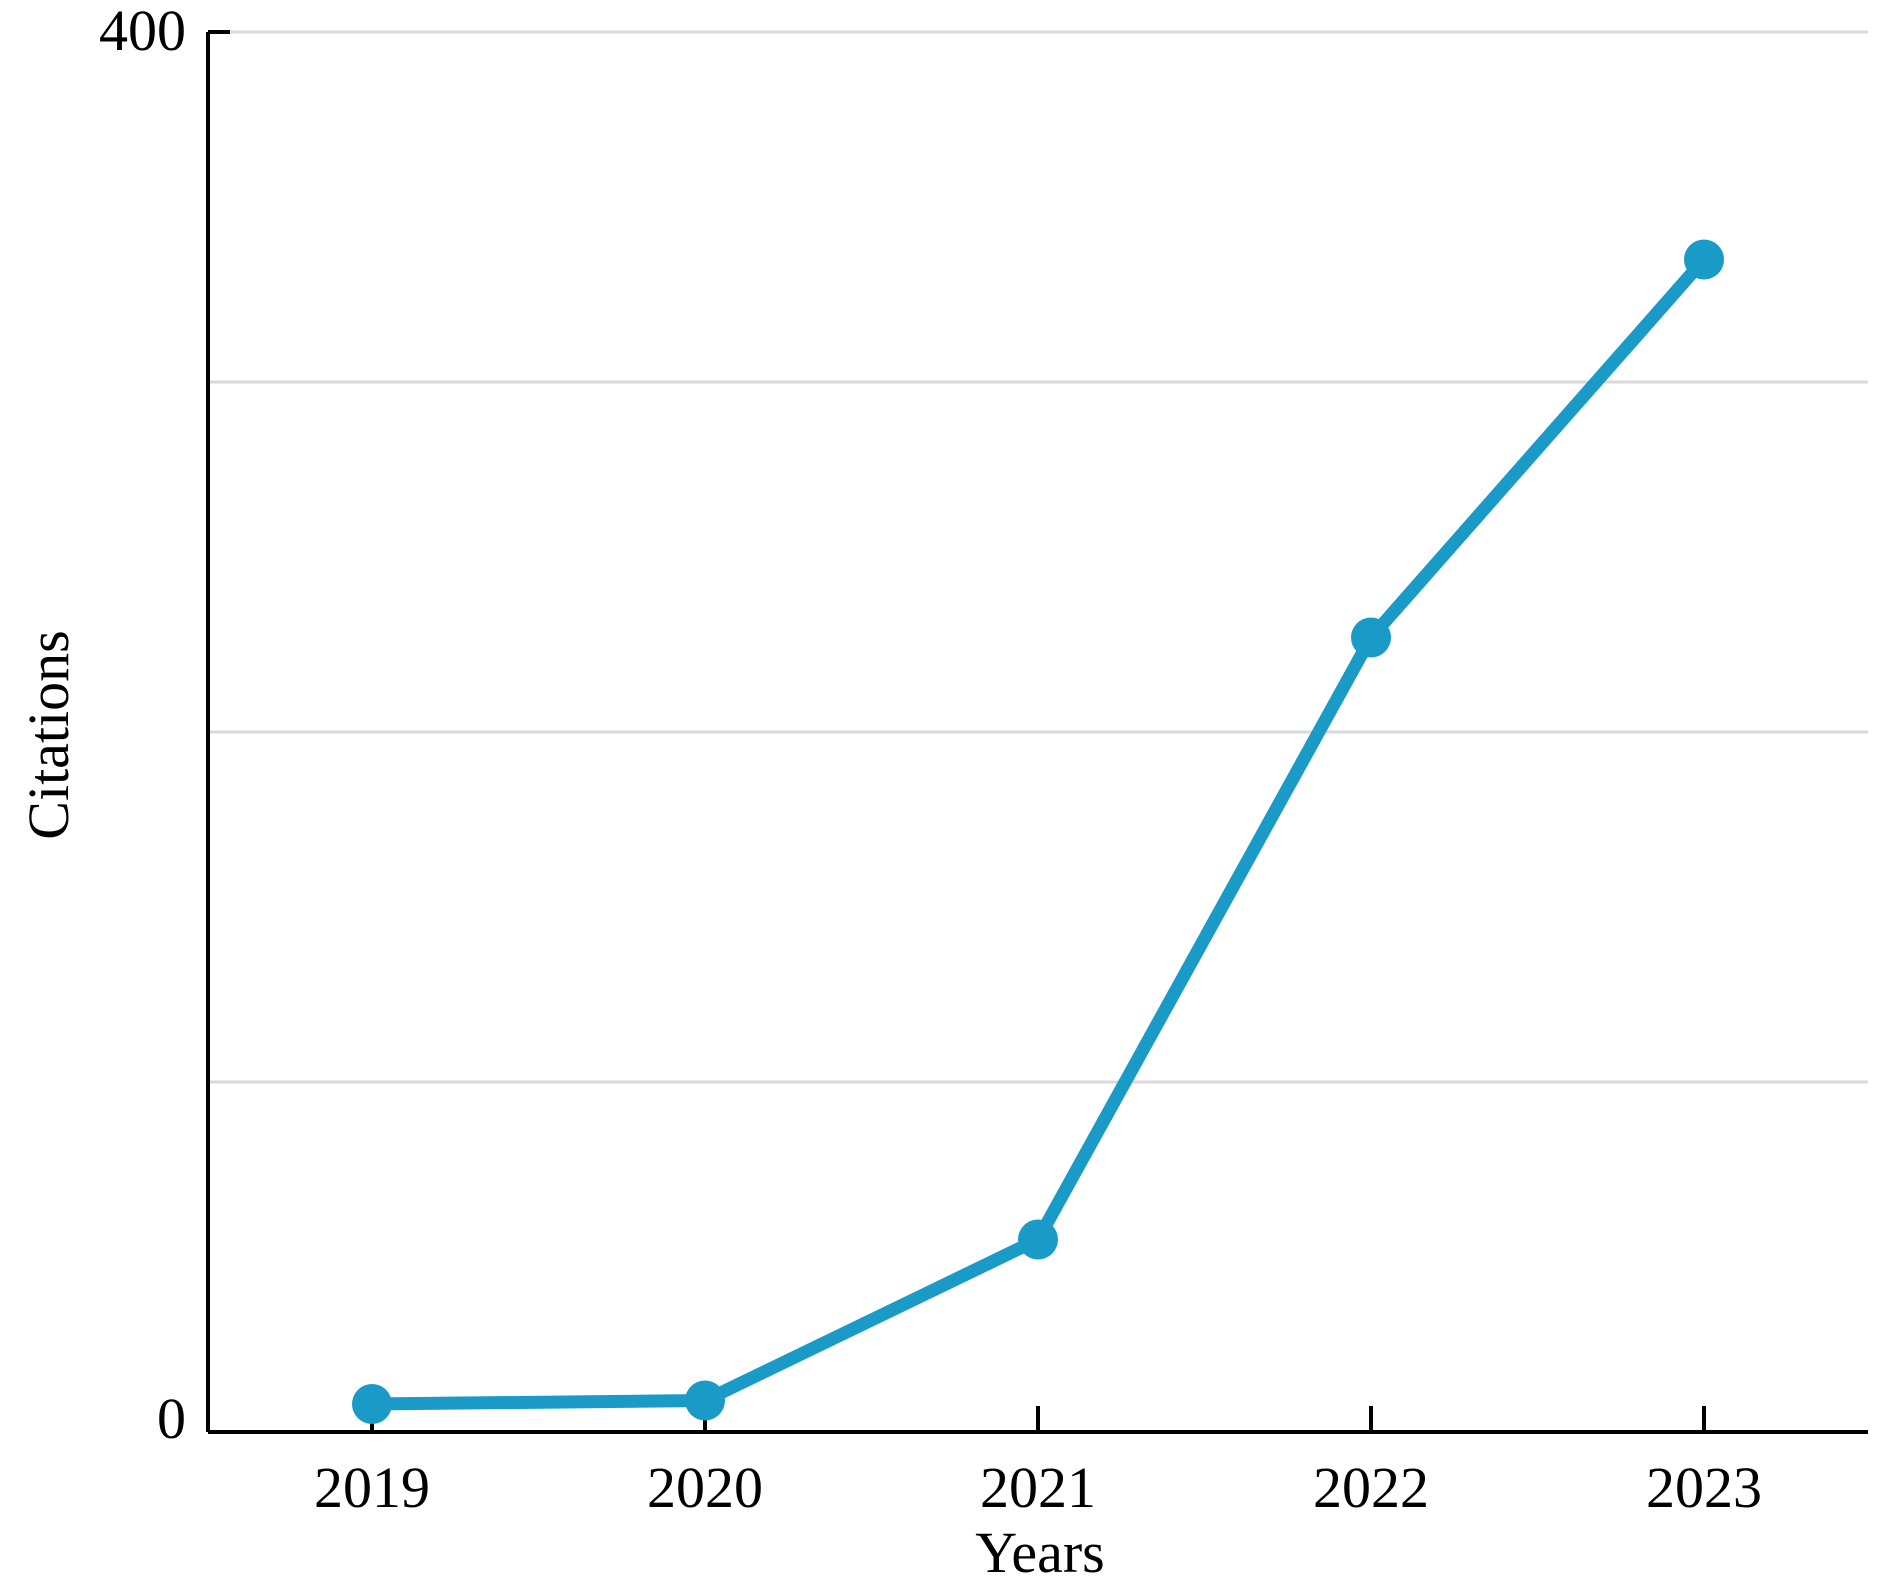  Describe the element at coordinates (1038, 1487) in the screenshot. I see `x-tick-label-2021: 2021` at that location.